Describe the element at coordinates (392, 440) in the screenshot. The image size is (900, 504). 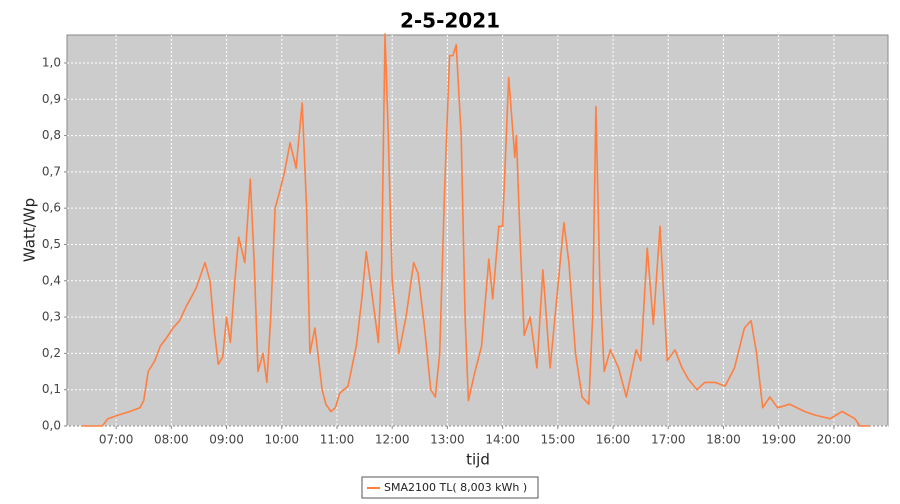
I see `x-tick-label: 12:00` at that location.